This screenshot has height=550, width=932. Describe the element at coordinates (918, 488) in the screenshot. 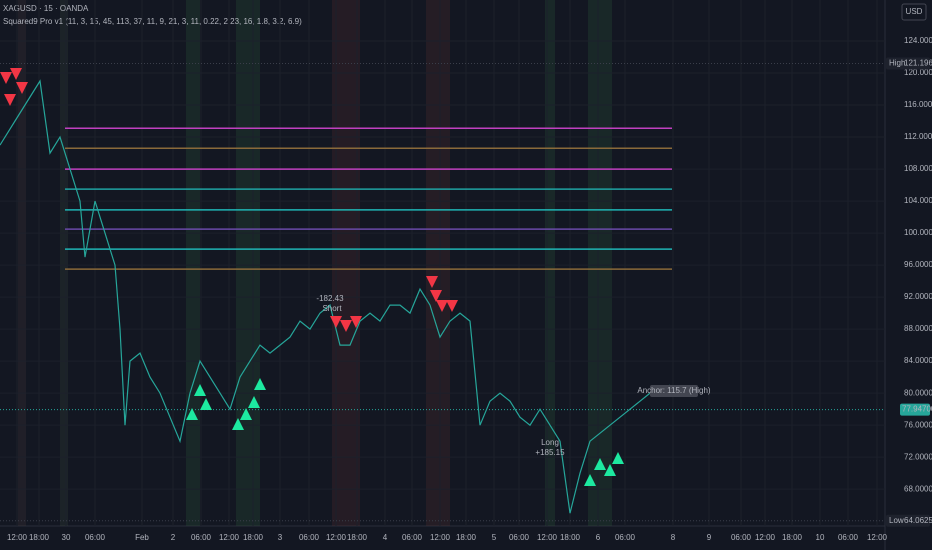

I see `y-tick-label: 68.00000` at that location.